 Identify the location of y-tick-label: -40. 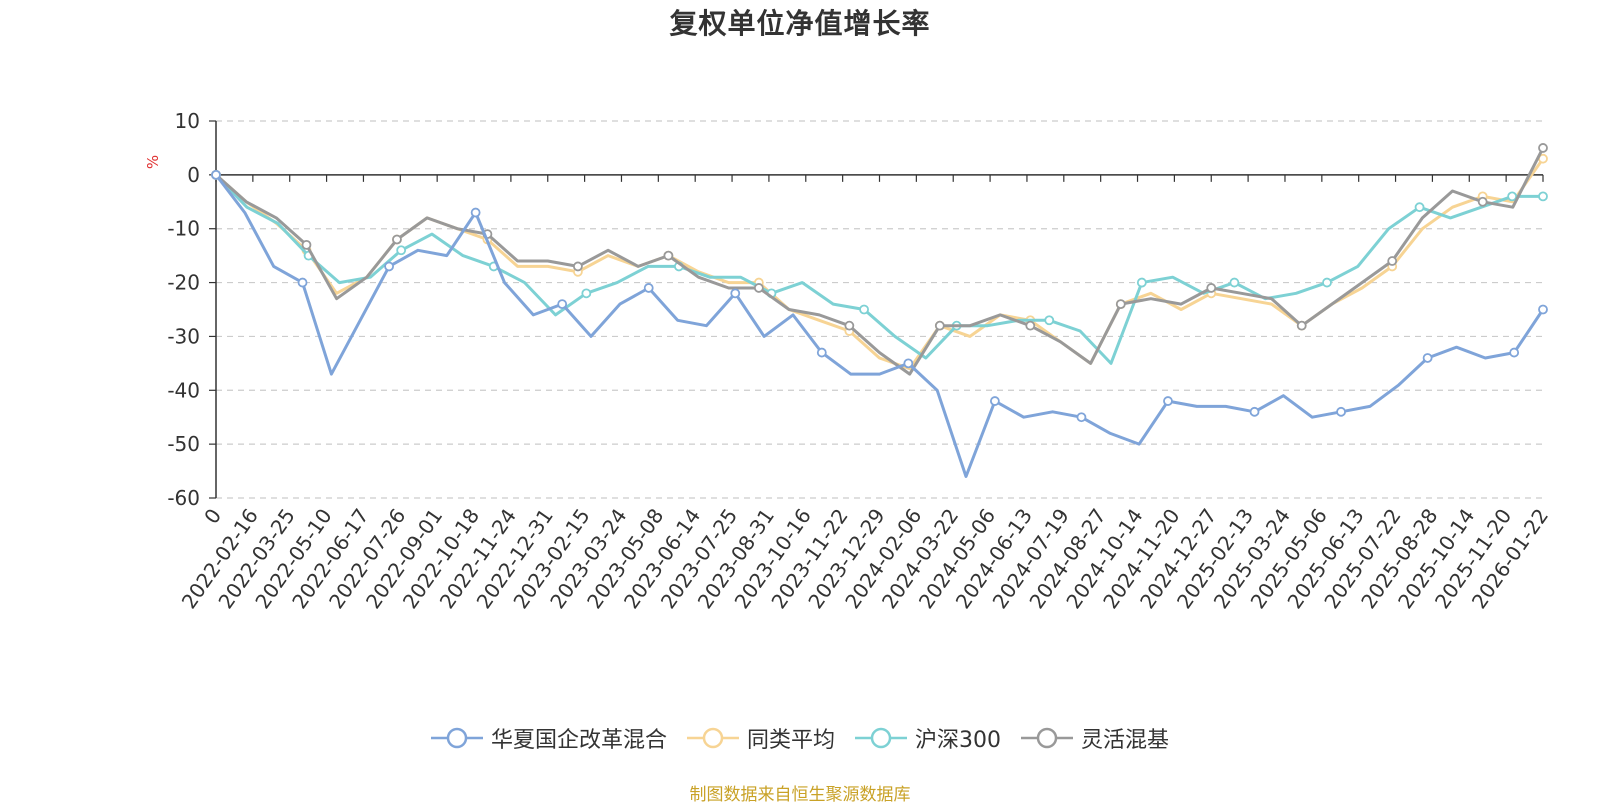
(183, 390).